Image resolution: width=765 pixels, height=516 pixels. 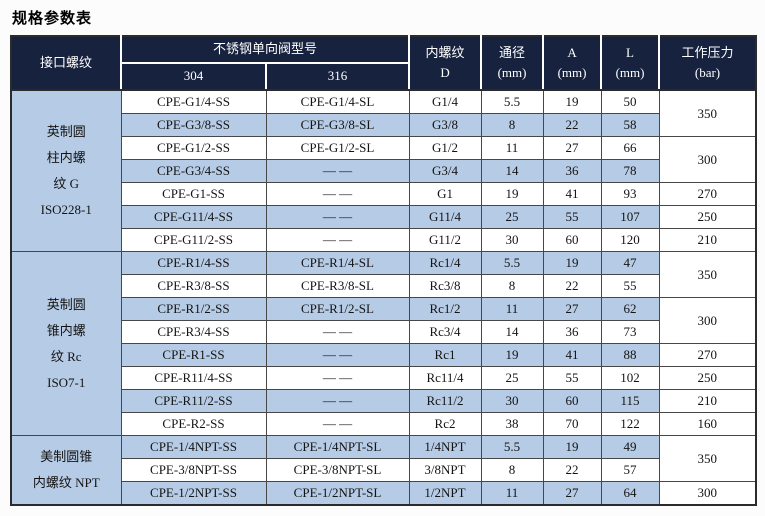 What do you see at coordinates (445, 63) in the screenshot?
I see `column-header-inner-thread-d: 内螺纹 D` at bounding box center [445, 63].